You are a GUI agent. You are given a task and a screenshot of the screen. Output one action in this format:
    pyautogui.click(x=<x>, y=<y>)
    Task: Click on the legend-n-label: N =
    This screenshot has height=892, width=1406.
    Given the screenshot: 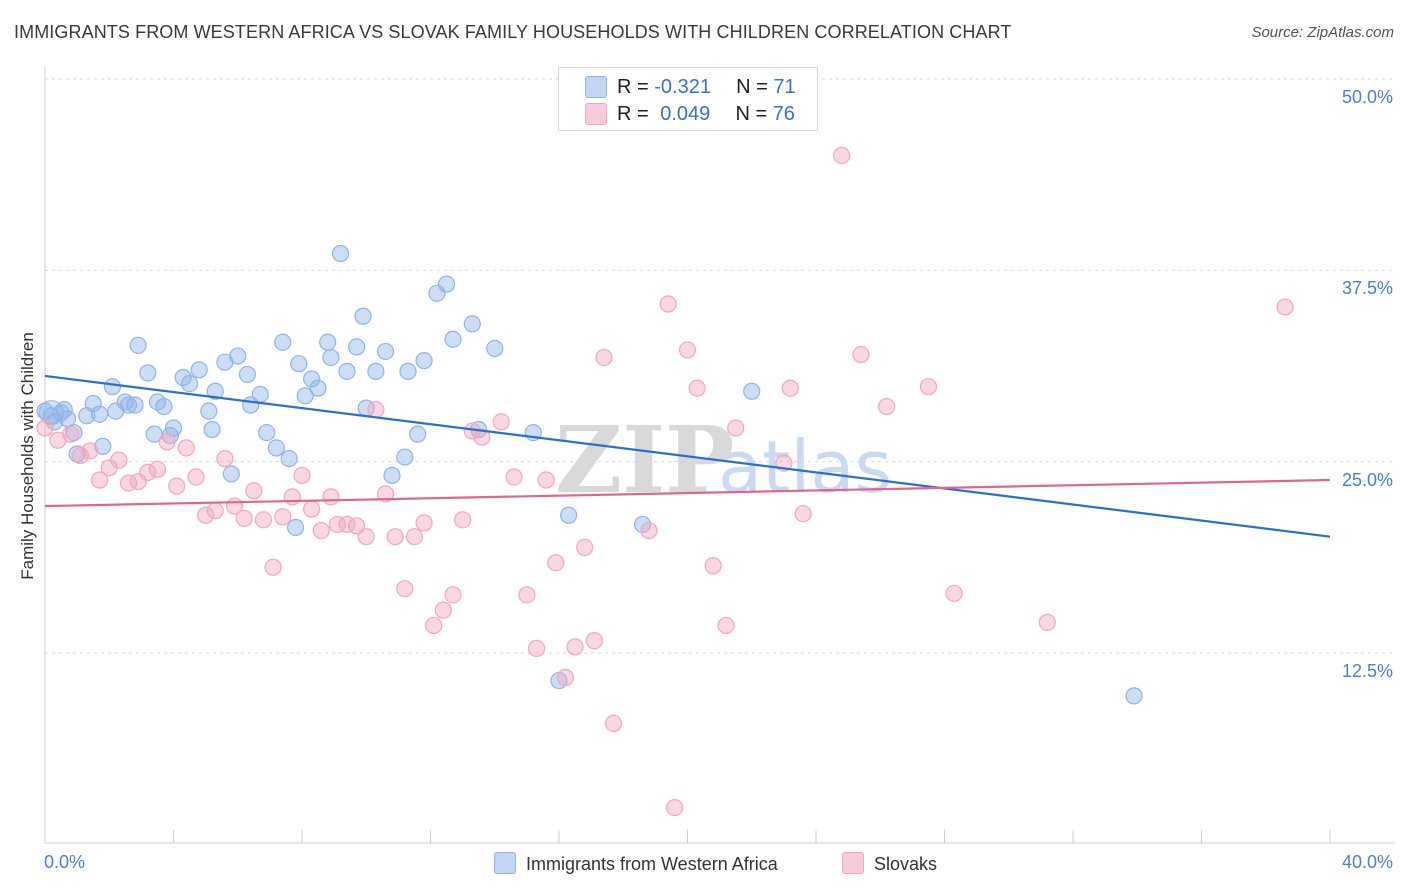 What is the action you would take?
    pyautogui.click(x=752, y=87)
    